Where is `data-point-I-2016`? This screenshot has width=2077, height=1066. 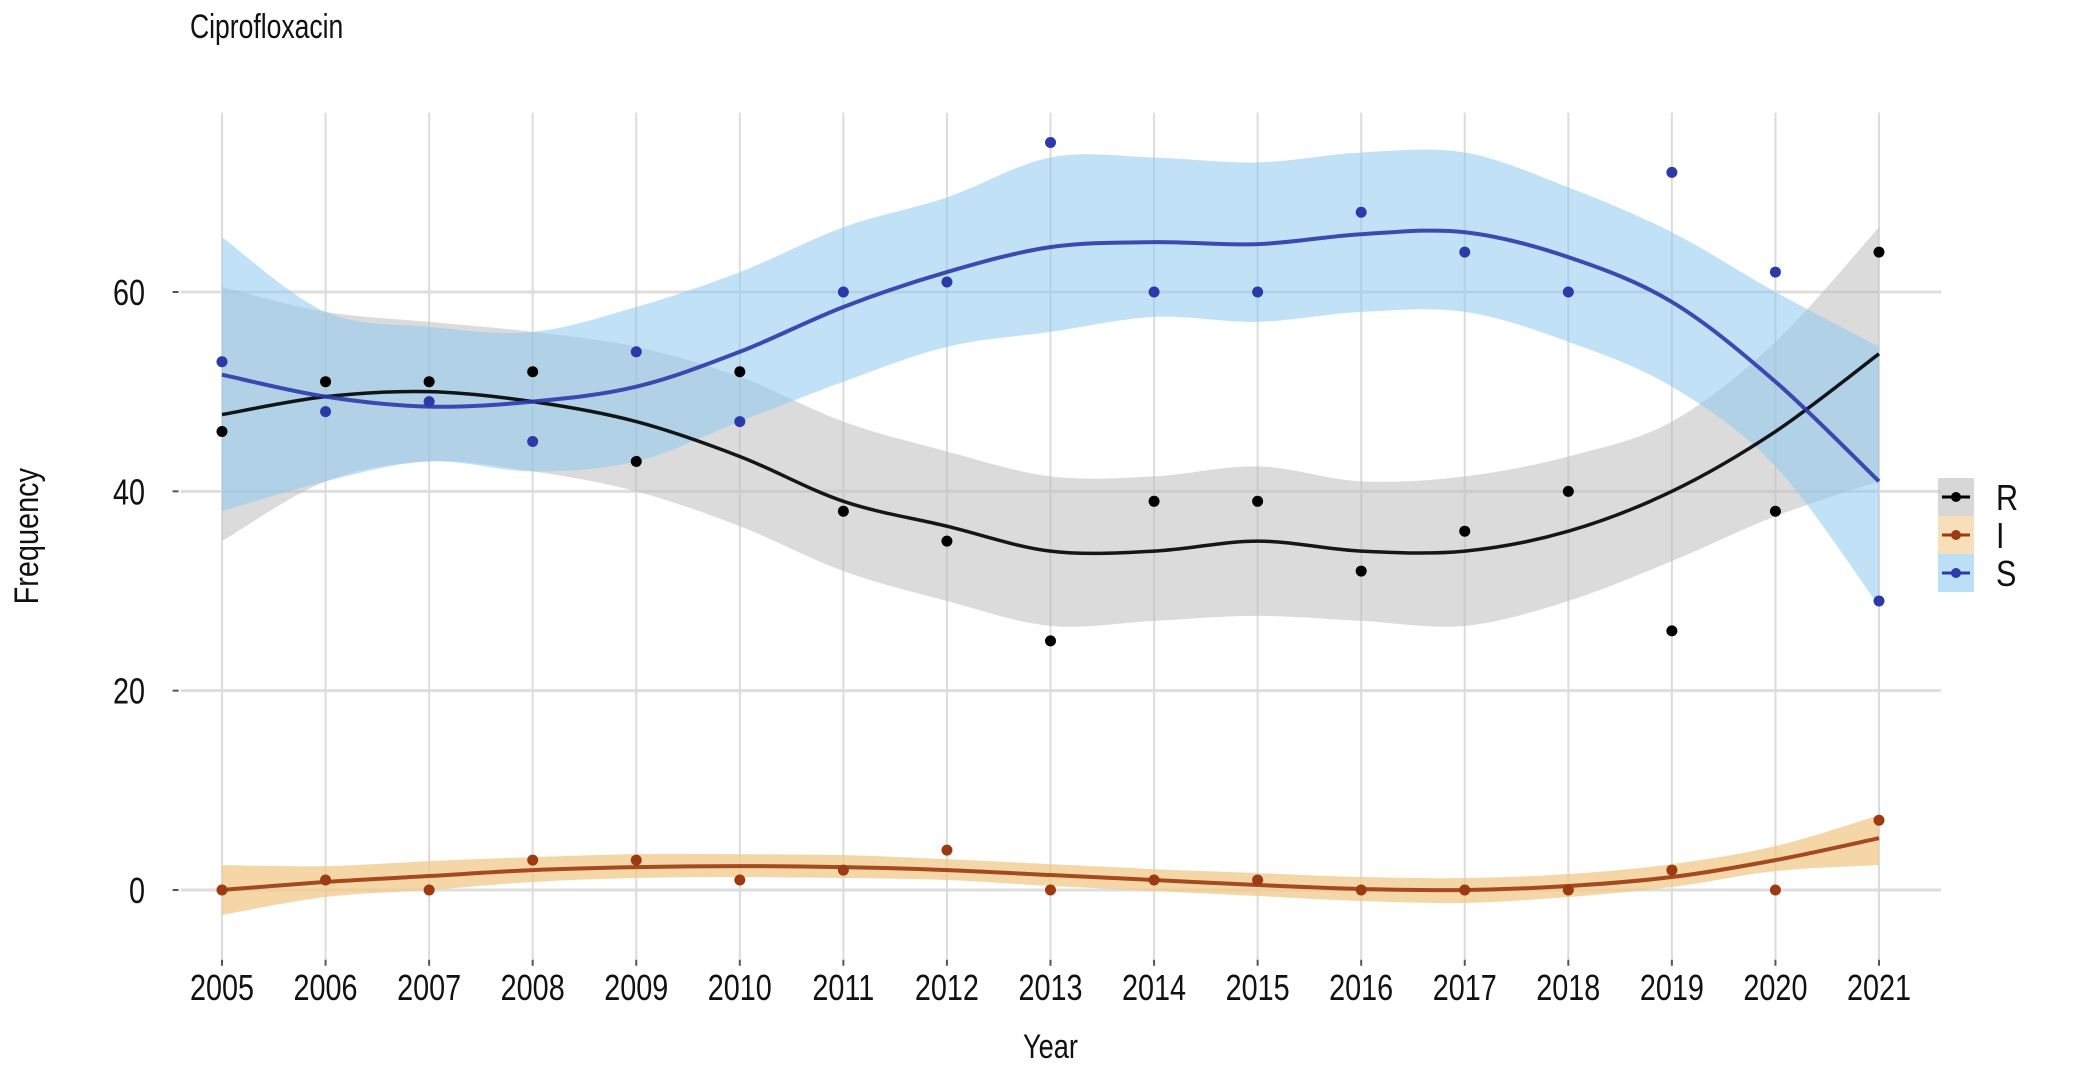
data-point-I-2016 is located at coordinates (1361, 890).